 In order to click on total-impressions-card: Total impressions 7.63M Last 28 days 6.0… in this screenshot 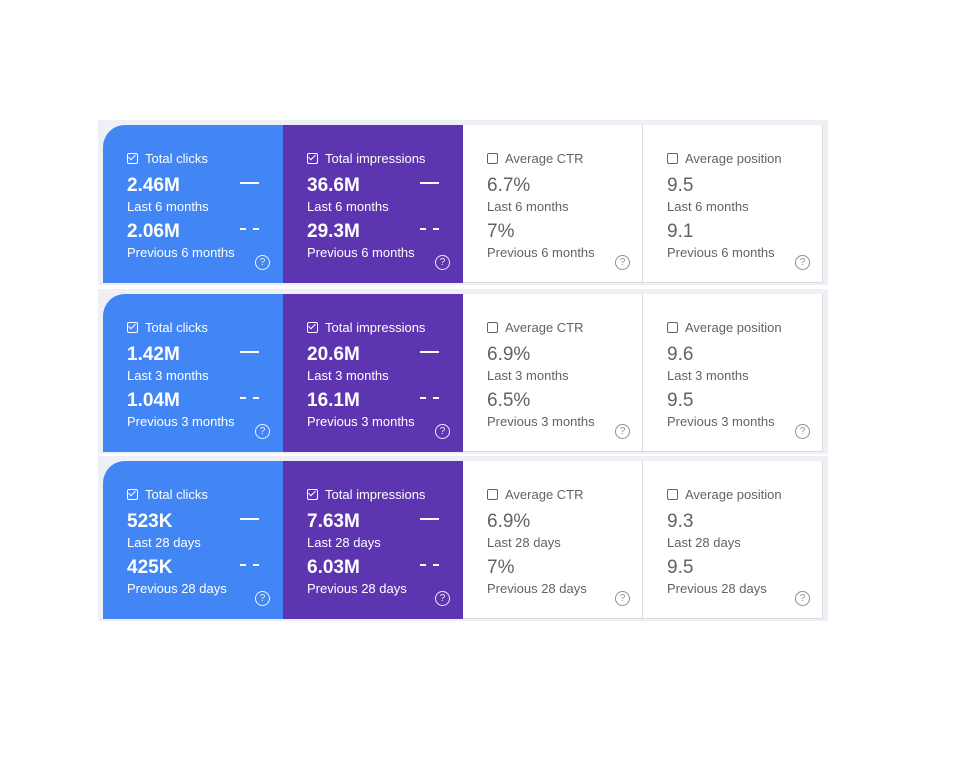, I will do `click(373, 540)`.